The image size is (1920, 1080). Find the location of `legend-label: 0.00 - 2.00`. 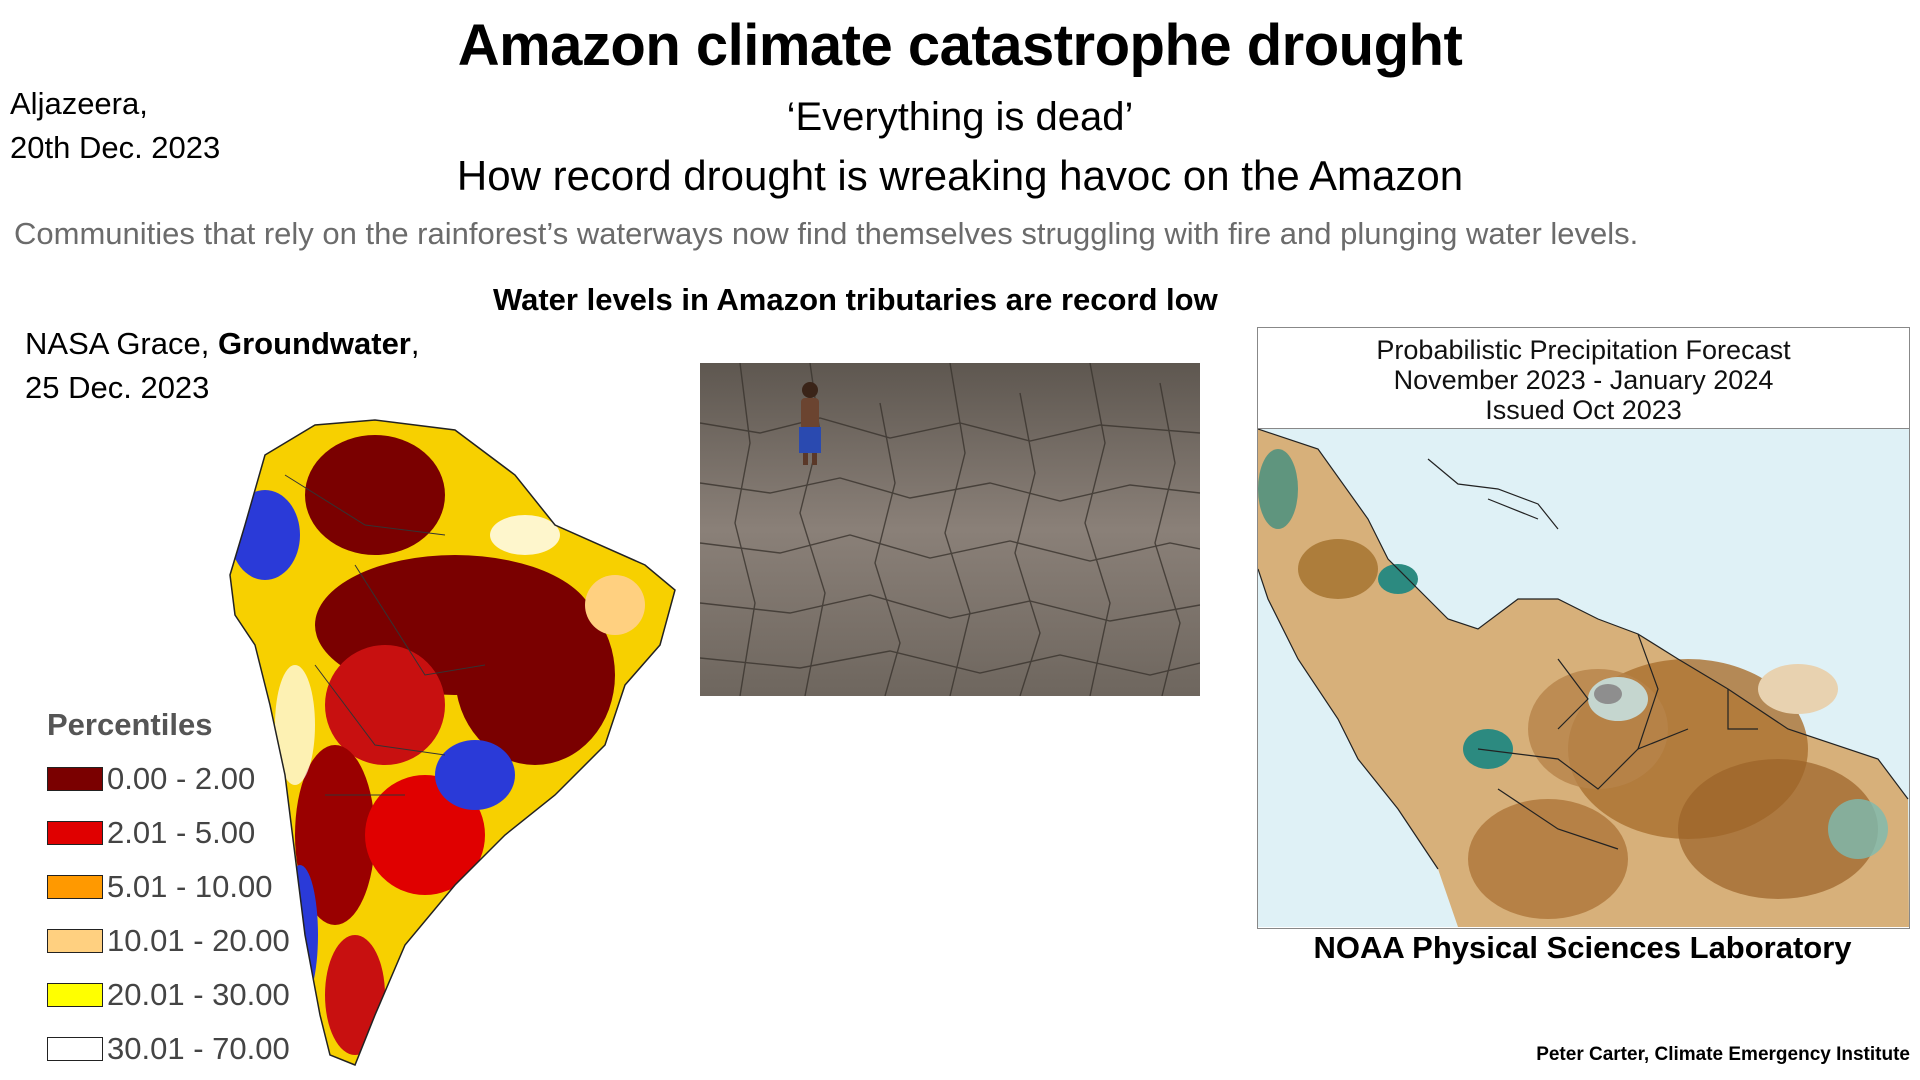

legend-label: 0.00 - 2.00 is located at coordinates (181, 778).